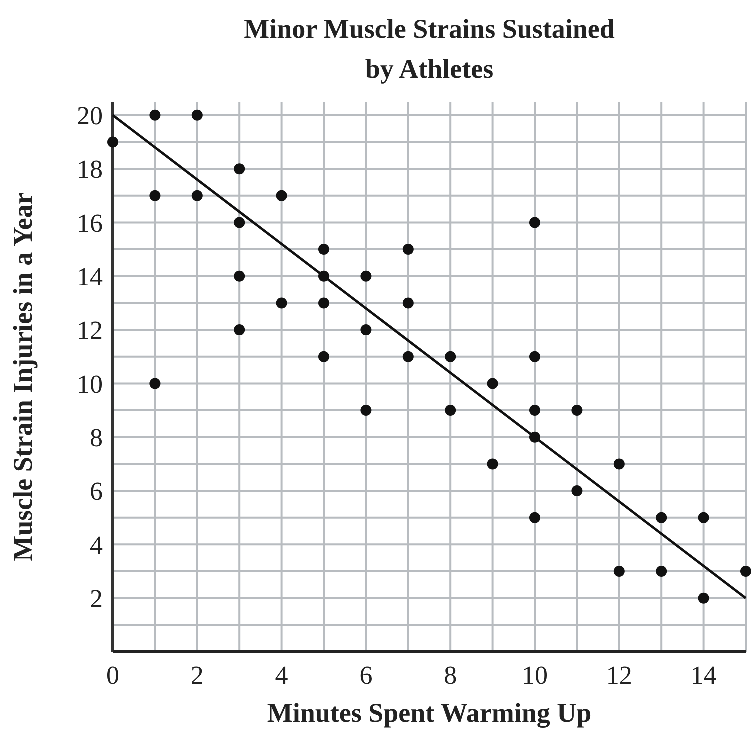 The width and height of the screenshot is (754, 742). I want to click on y-tick-label: 14, so click(90, 277).